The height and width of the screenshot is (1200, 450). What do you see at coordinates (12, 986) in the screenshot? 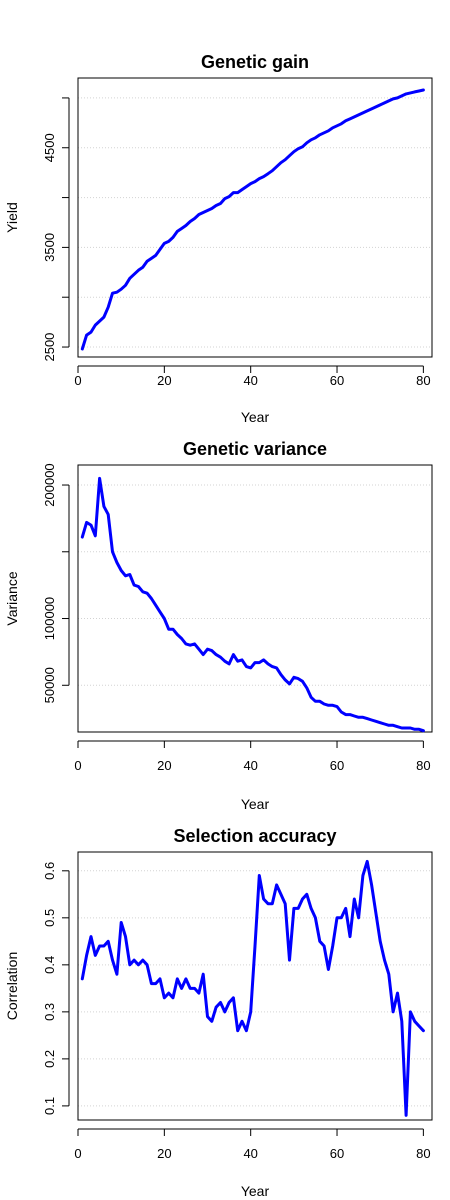
I see `y-axis-label: Correlation` at bounding box center [12, 986].